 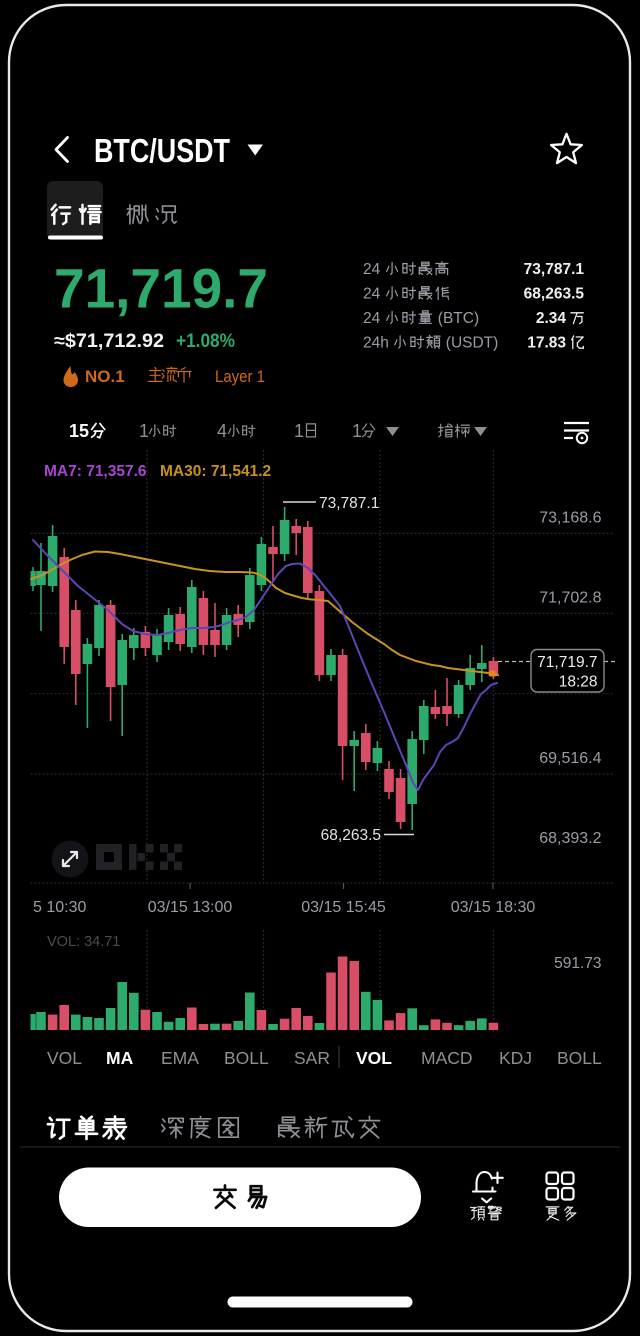 What do you see at coordinates (205, 341) in the screenshot?
I see `svg-text: +1.08%` at bounding box center [205, 341].